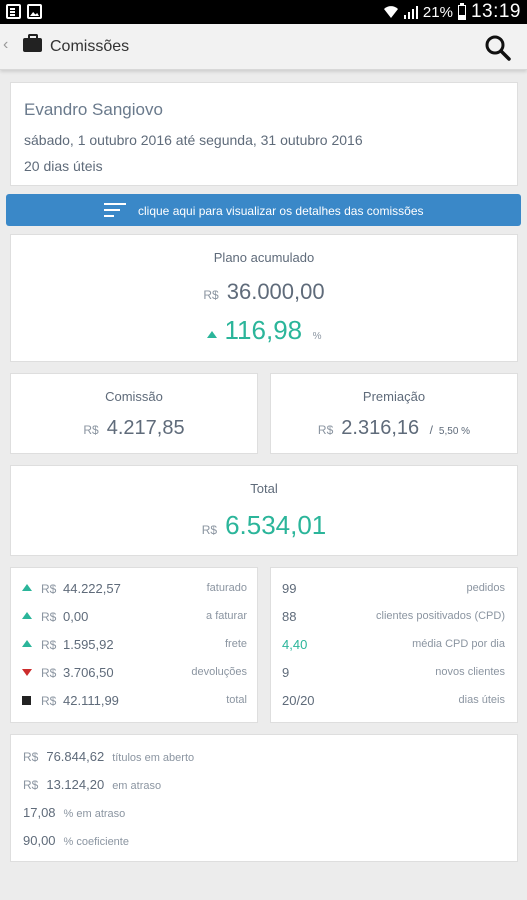 Image resolution: width=527 pixels, height=900 pixels. I want to click on coefficient-value: 90,00, so click(39, 840).